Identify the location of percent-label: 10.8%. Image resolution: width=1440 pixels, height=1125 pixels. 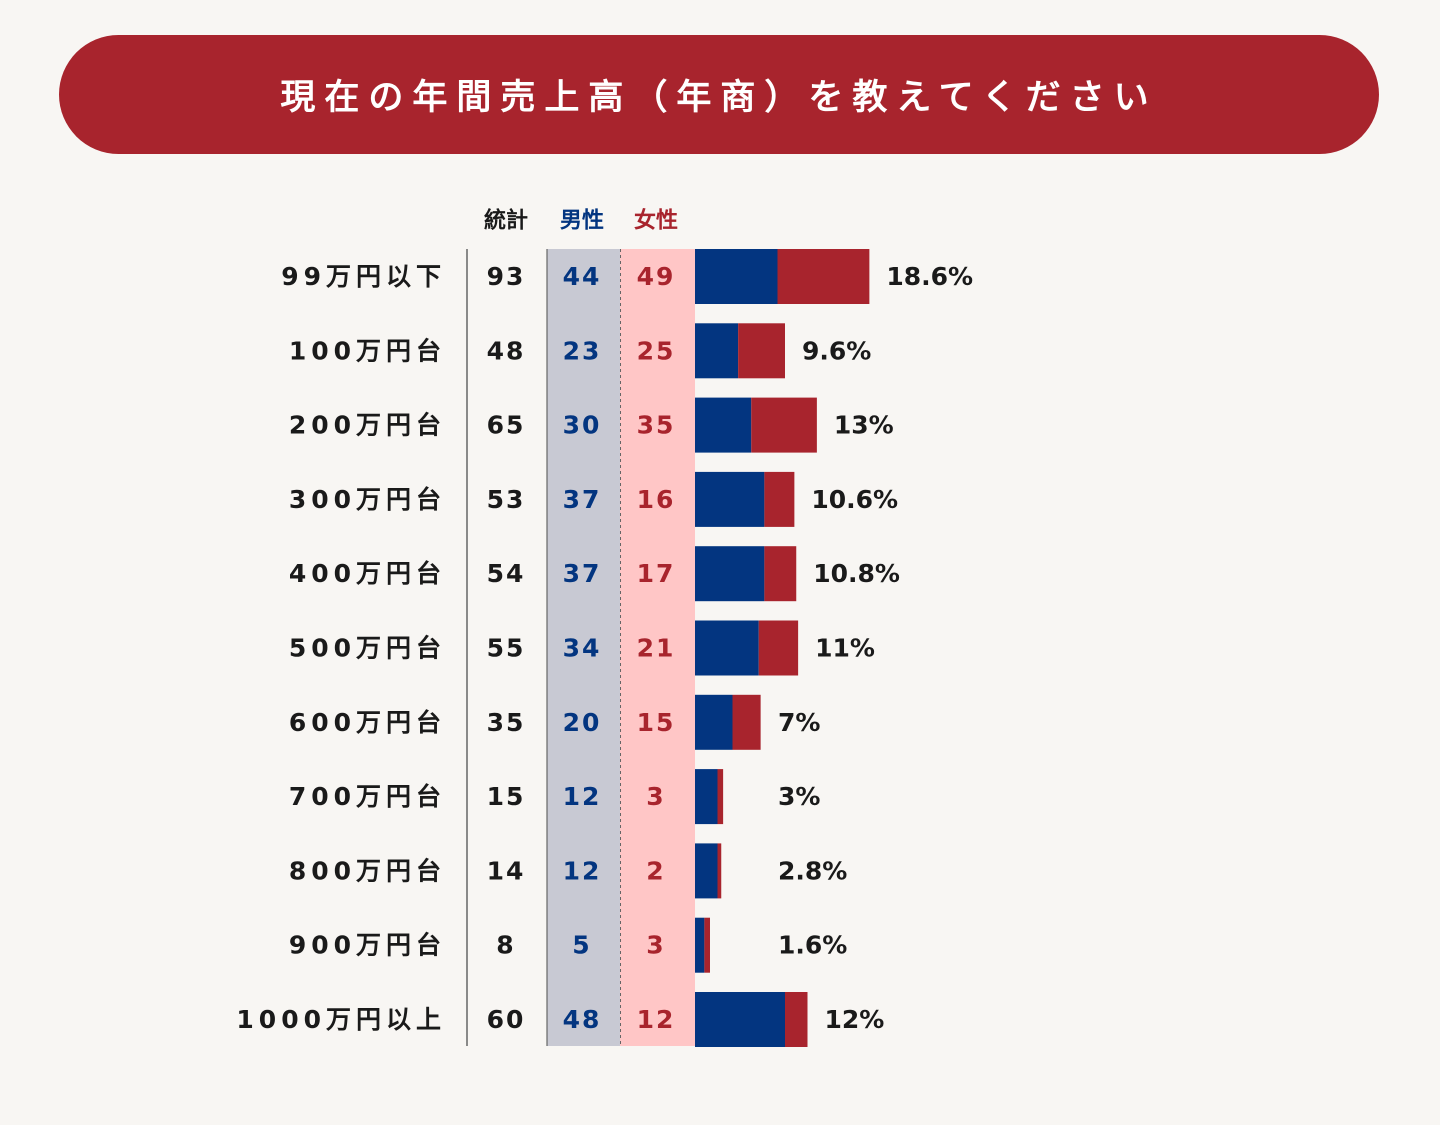
(856, 573).